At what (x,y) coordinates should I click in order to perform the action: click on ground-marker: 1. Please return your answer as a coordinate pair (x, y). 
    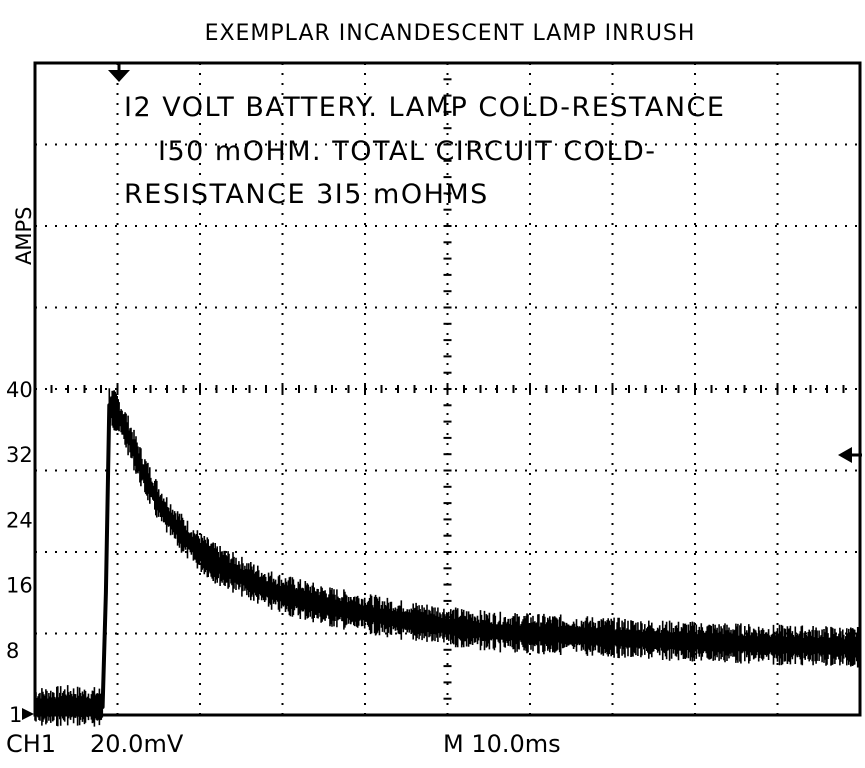
    Looking at the image, I should click on (15, 715).